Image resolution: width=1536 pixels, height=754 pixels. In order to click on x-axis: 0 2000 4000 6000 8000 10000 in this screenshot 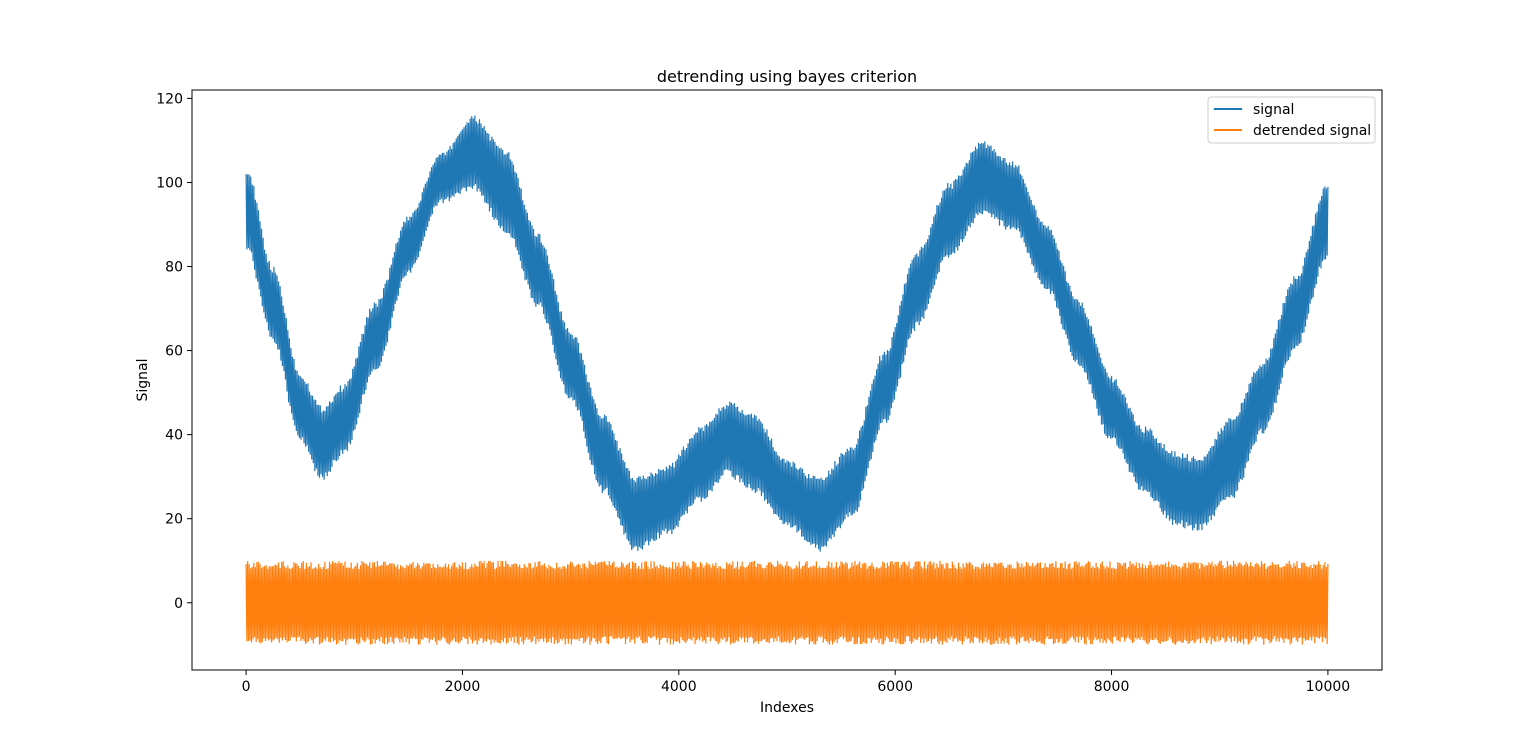, I will do `click(796, 682)`.